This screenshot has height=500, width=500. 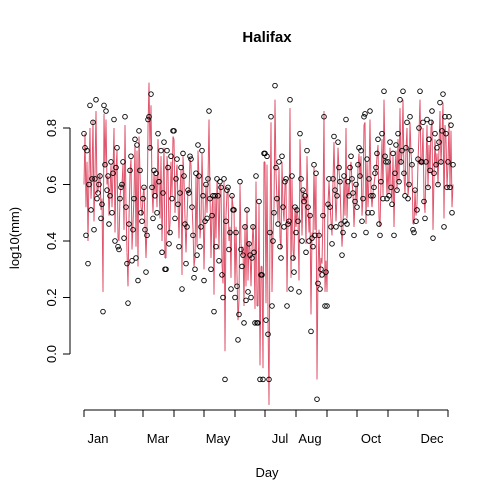 I want to click on y-tick-label: 0.4, so click(x=51, y=241).